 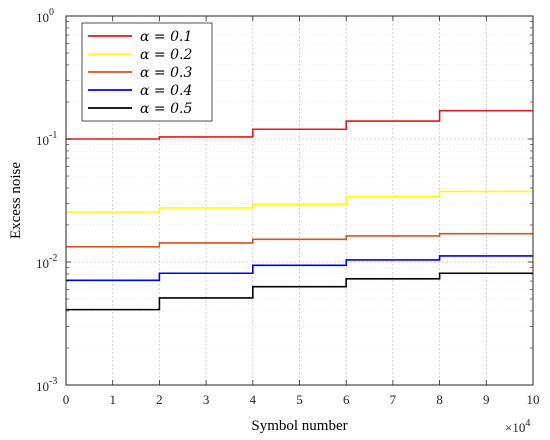 I want to click on x-tick-label: 3, so click(x=206, y=399).